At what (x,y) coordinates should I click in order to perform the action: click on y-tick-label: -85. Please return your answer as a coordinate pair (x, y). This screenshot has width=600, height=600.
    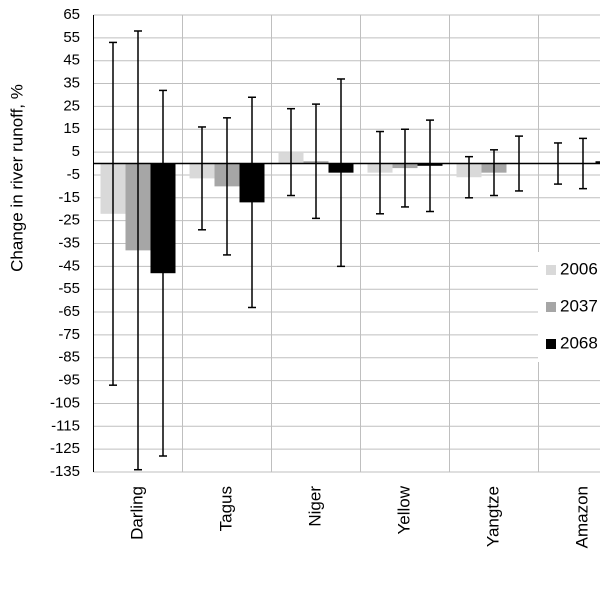
    Looking at the image, I should click on (69, 357).